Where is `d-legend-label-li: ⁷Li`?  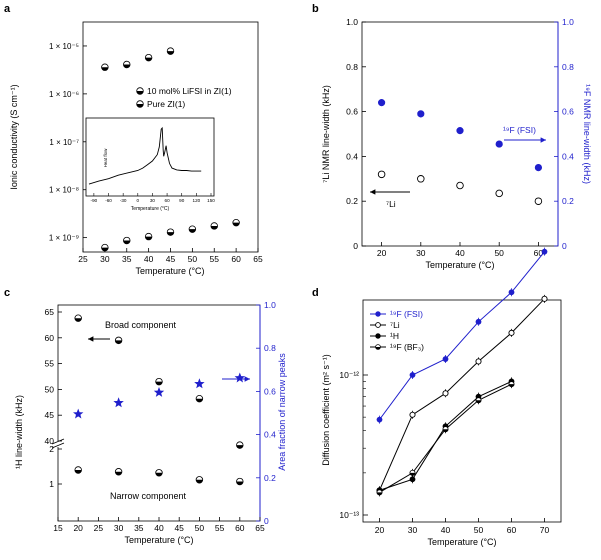 d-legend-label-li: ⁷Li is located at coordinates (395, 325).